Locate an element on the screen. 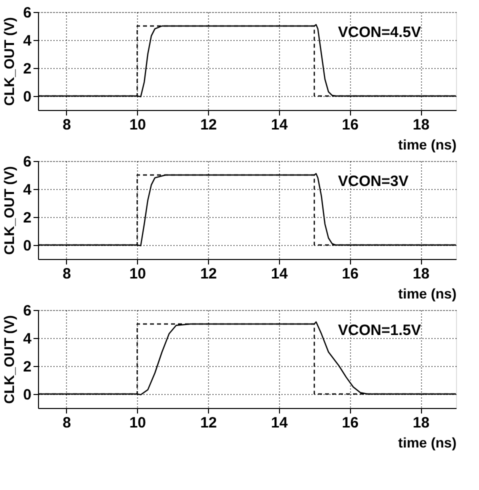  annotation: VCON=4.5V is located at coordinates (379, 32).